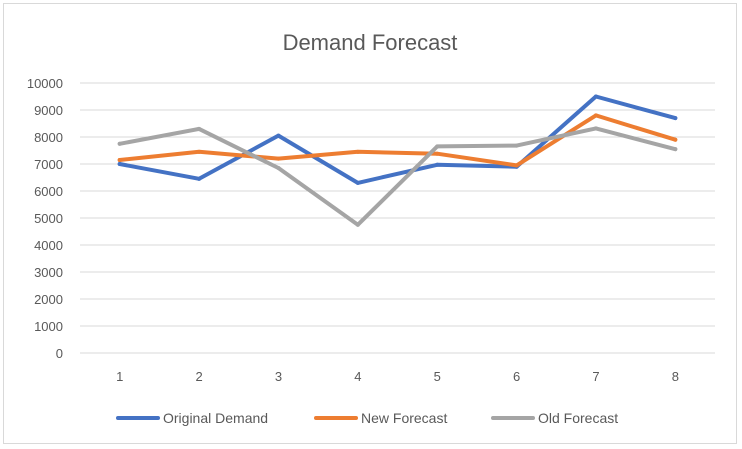 Image resolution: width=742 pixels, height=449 pixels. What do you see at coordinates (595, 376) in the screenshot?
I see `x-tick-label: 7` at bounding box center [595, 376].